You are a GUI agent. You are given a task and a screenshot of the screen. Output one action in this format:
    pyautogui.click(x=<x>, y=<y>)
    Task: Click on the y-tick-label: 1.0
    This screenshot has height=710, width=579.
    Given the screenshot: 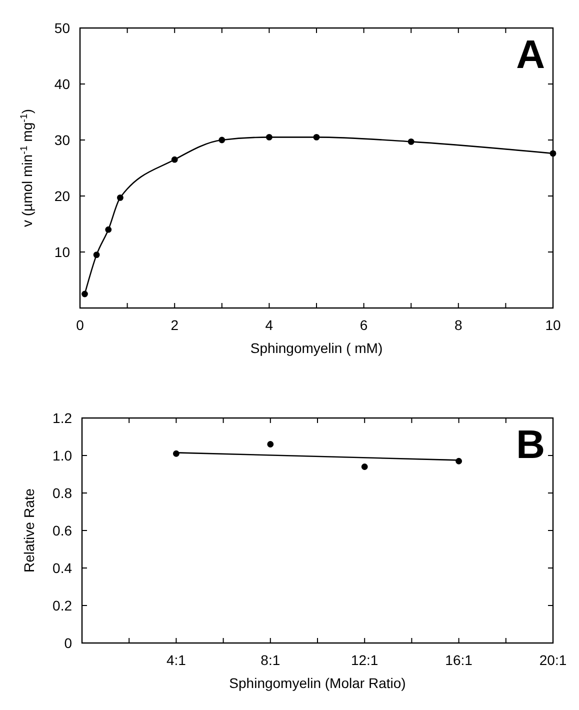 What is the action you would take?
    pyautogui.click(x=62, y=456)
    